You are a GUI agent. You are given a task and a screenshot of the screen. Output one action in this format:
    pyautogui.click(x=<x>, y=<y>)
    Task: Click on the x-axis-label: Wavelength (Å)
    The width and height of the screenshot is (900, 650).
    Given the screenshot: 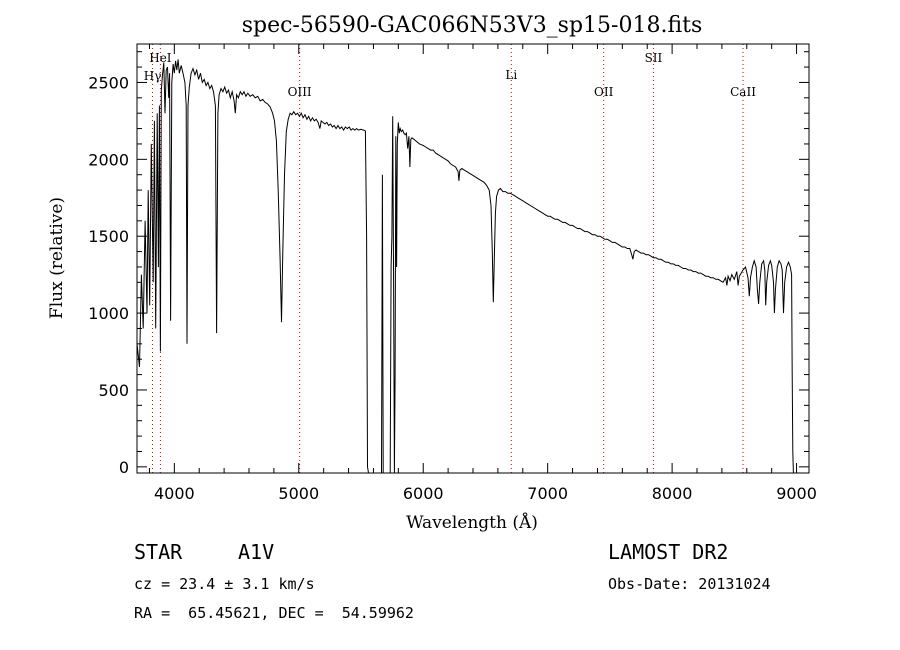 What is the action you would take?
    pyautogui.click(x=472, y=522)
    